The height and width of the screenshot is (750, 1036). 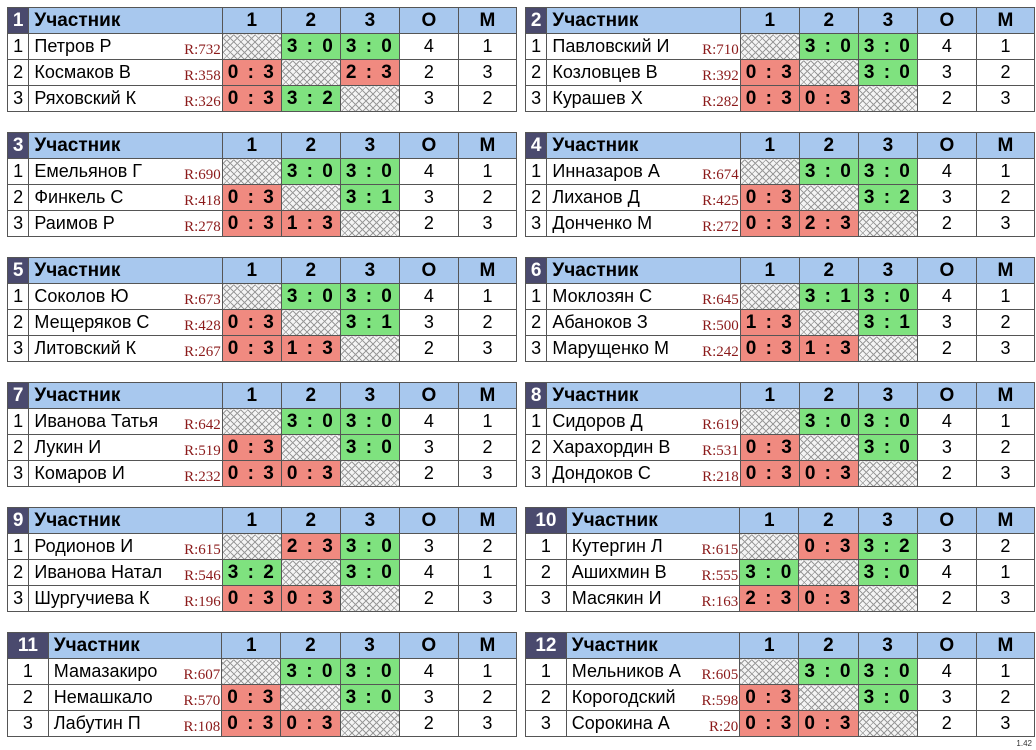 What do you see at coordinates (719, 576) in the screenshot?
I see `player-rating: R:555` at bounding box center [719, 576].